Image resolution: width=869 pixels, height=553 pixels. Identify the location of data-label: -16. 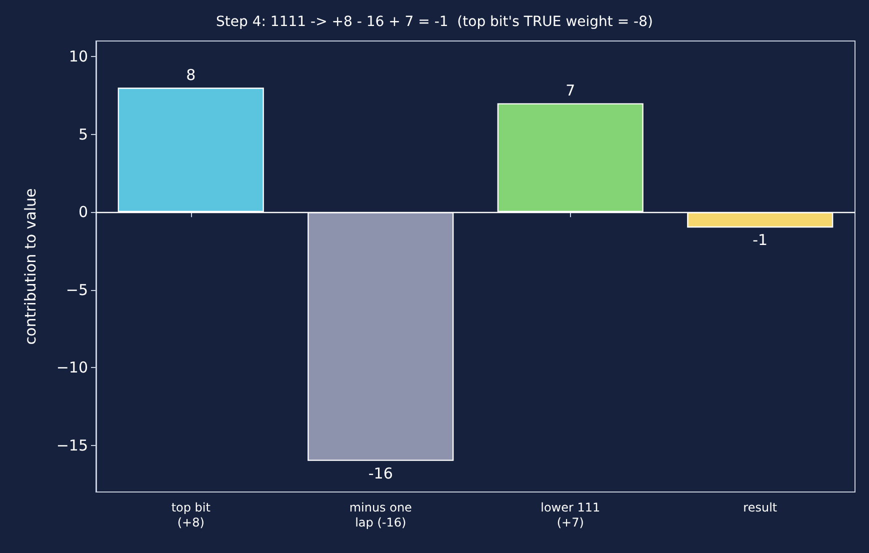
(380, 473).